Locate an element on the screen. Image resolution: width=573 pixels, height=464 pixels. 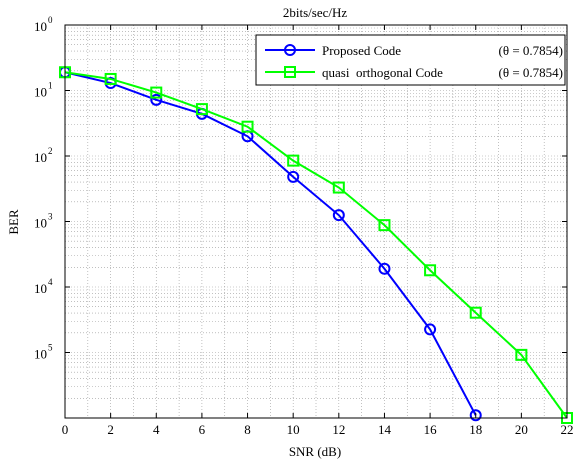
x-tick-label: 10 is located at coordinates (293, 429).